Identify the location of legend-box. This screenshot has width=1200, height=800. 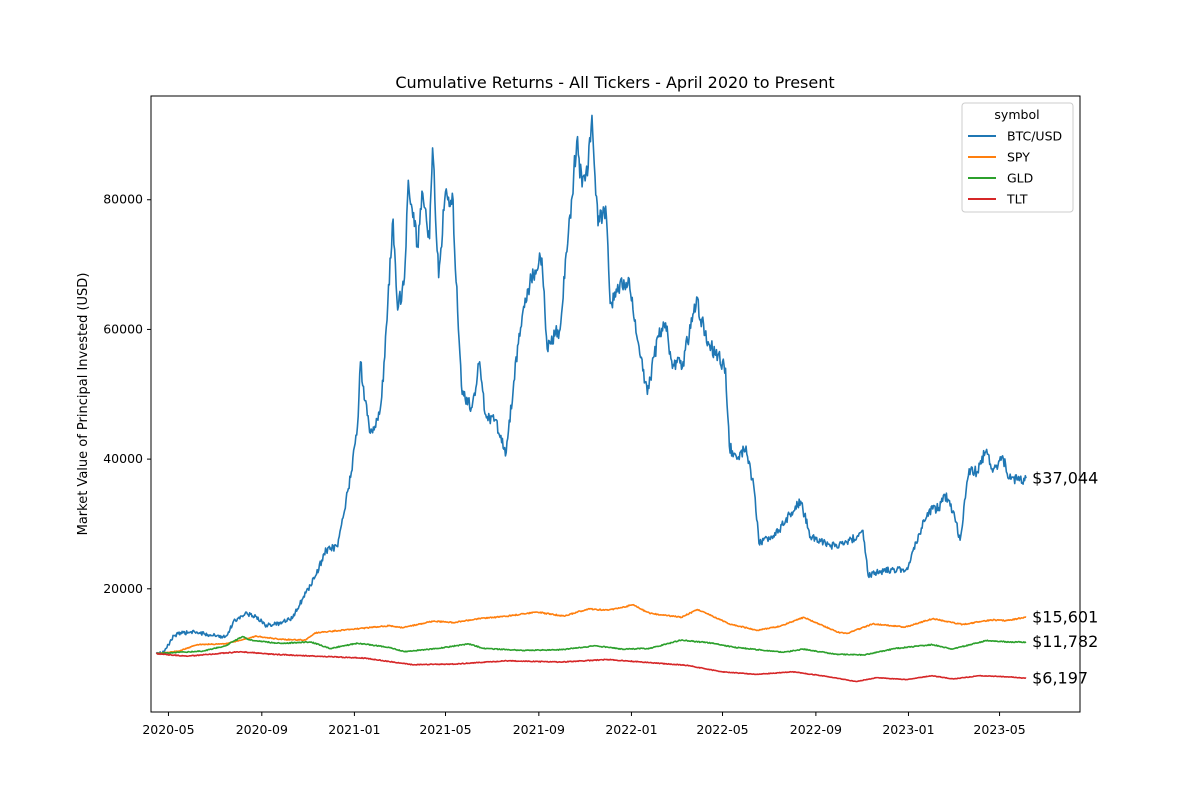
(1017, 157).